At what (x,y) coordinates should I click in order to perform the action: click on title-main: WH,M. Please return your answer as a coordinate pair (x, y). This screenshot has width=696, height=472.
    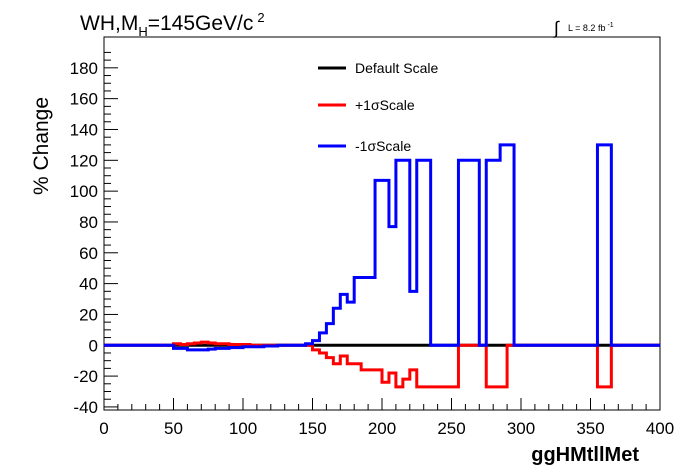
    Looking at the image, I should click on (109, 23).